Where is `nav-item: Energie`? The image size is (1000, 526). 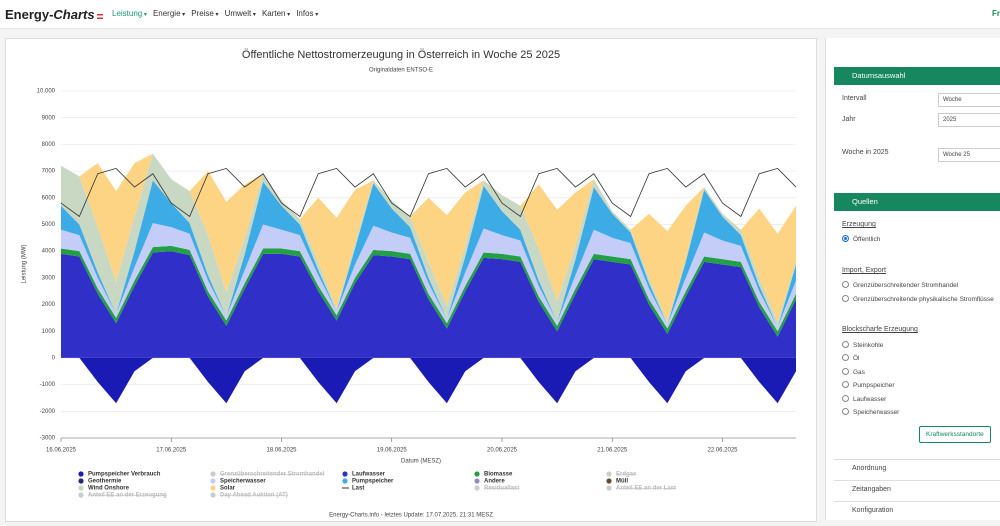 nav-item: Energie is located at coordinates (169, 13).